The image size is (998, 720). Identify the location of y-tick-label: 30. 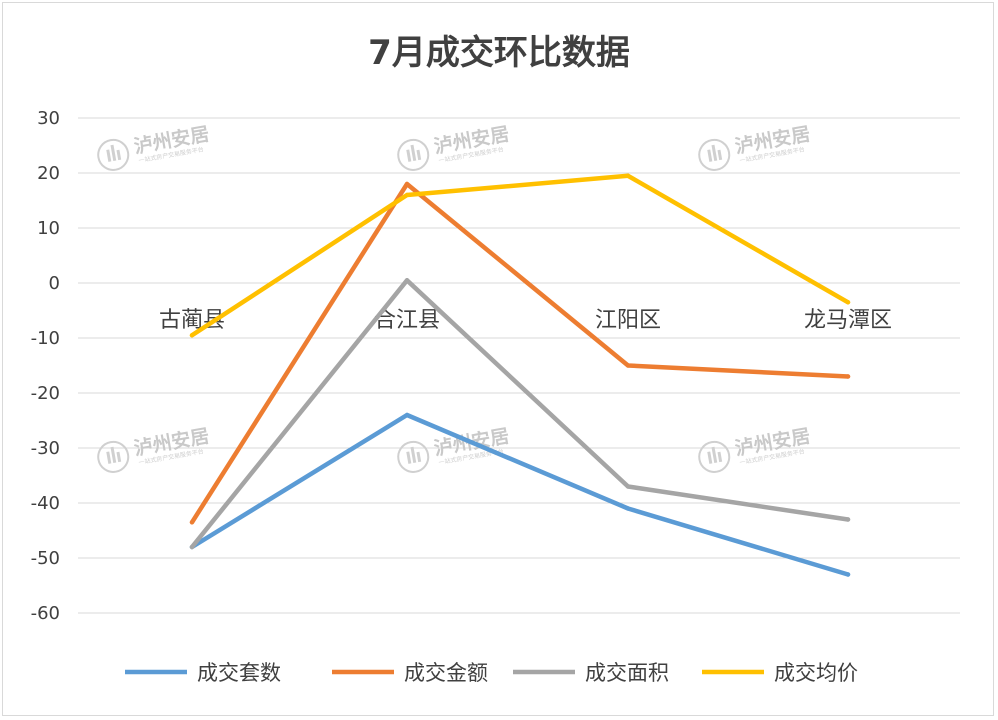
(48, 118).